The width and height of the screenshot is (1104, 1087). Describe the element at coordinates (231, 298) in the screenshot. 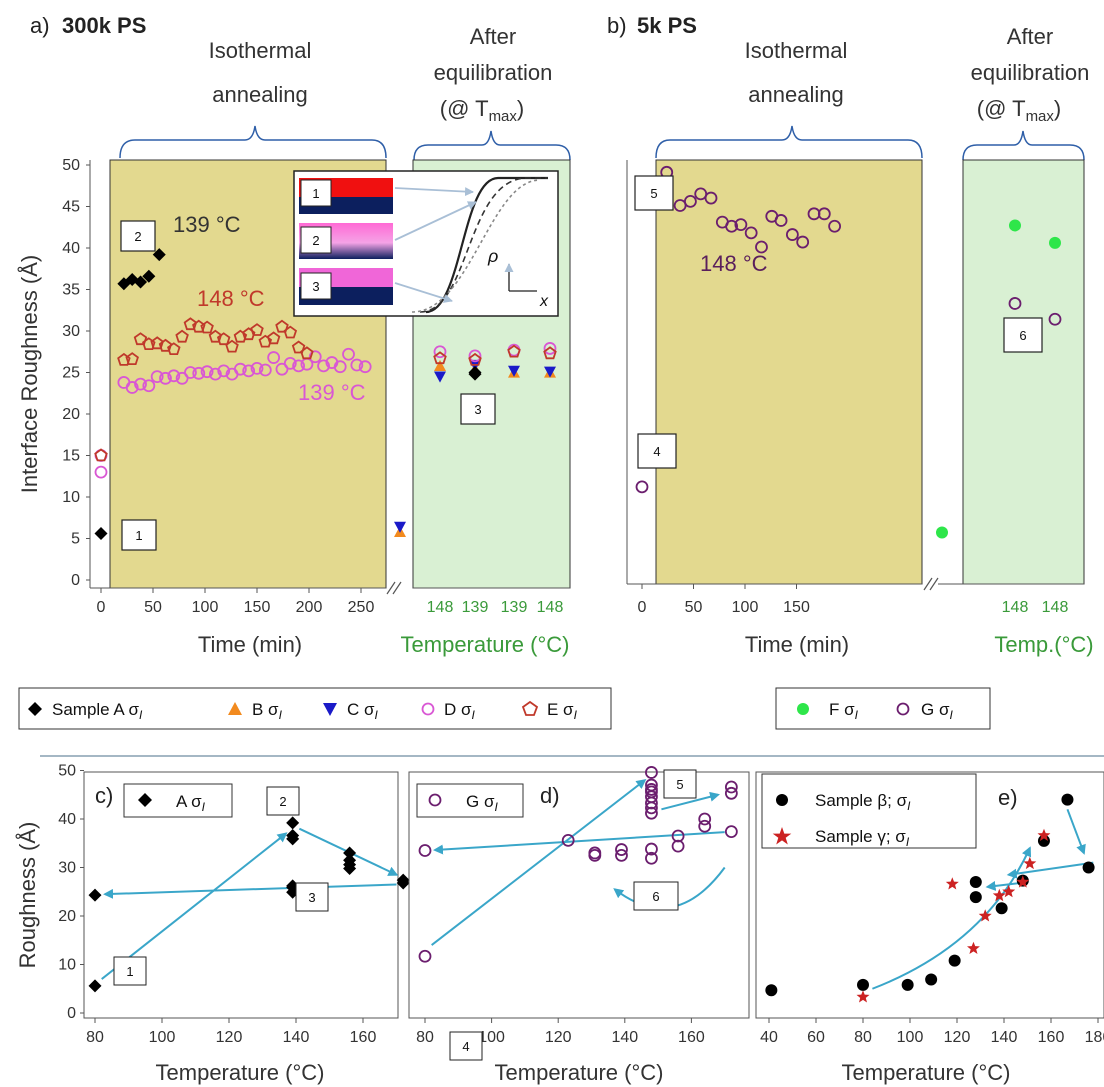

I see `a-annot-148: 148 °C` at that location.